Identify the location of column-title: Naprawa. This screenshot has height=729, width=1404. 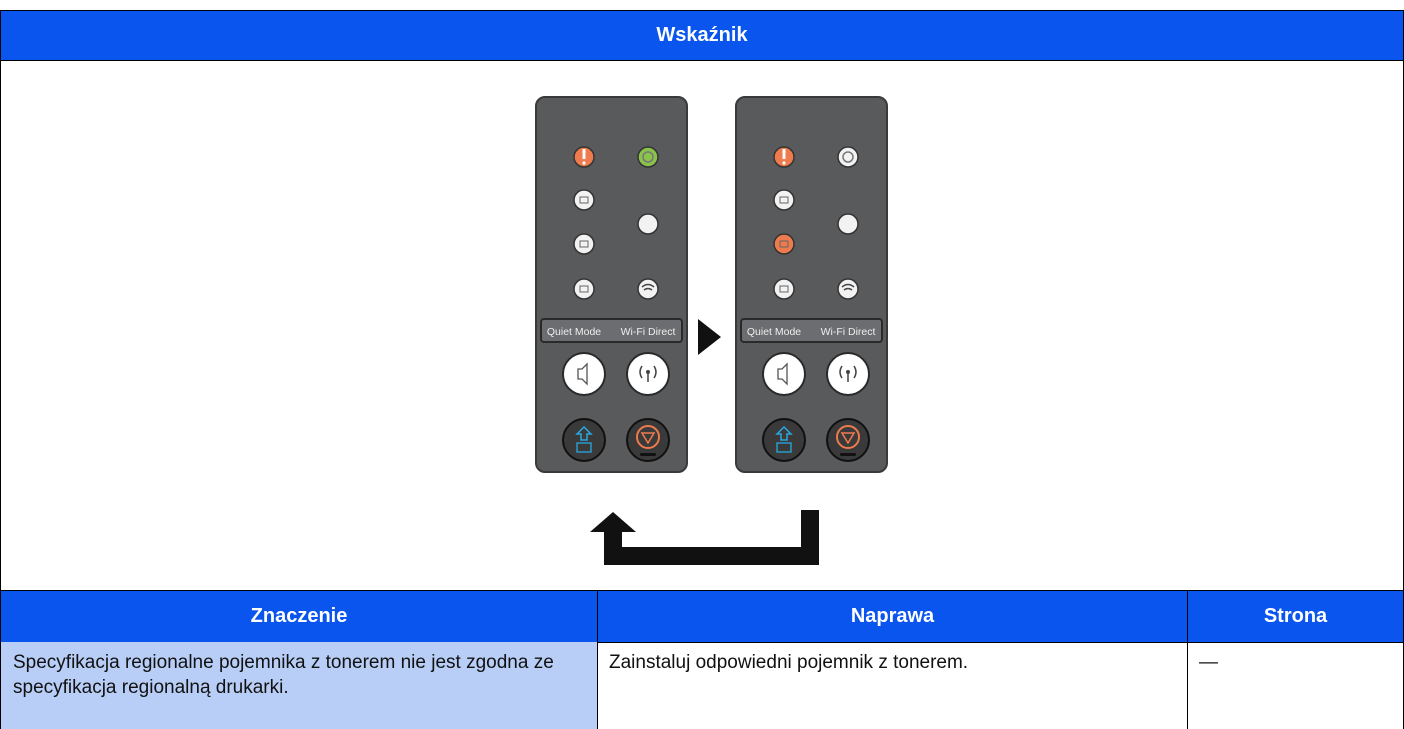
(892, 616).